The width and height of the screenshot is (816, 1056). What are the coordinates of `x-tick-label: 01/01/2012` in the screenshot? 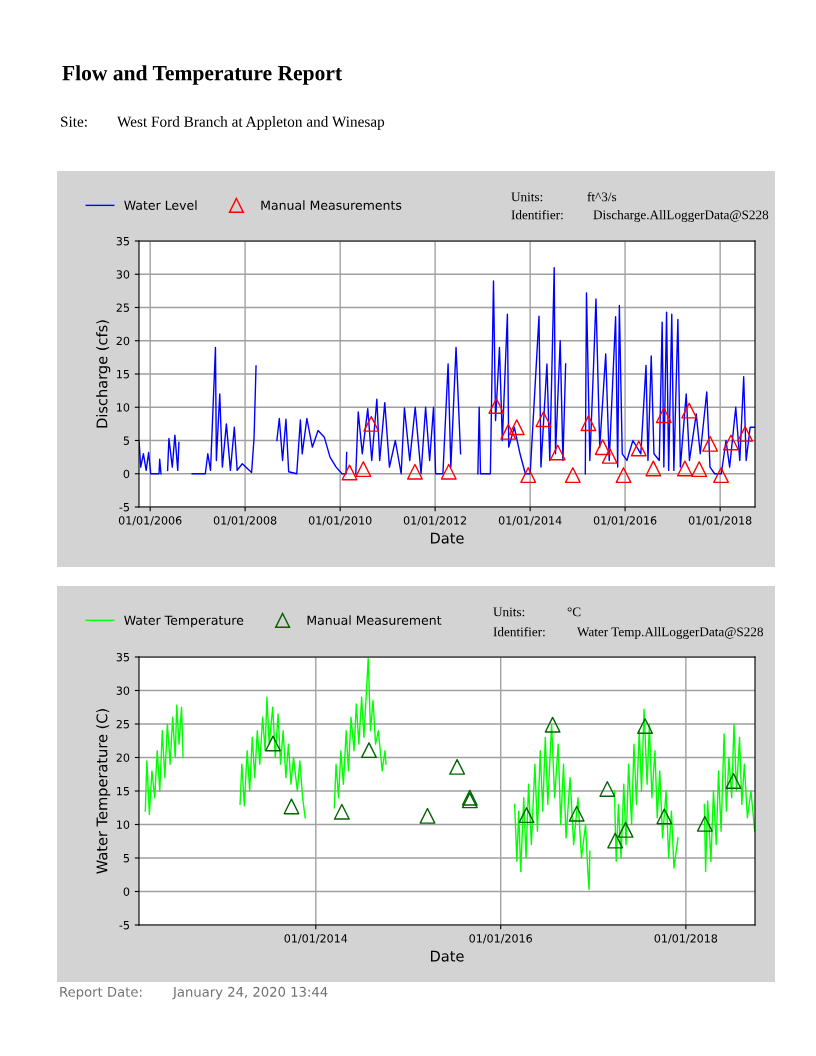 It's located at (435, 521).